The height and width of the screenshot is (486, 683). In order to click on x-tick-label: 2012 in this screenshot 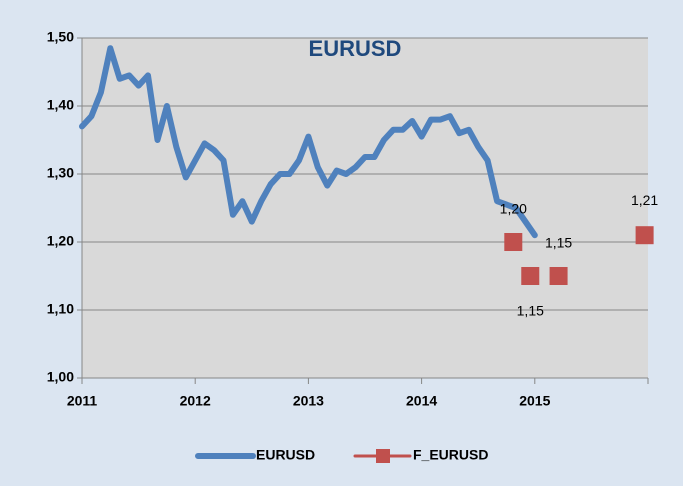, I will do `click(195, 401)`.